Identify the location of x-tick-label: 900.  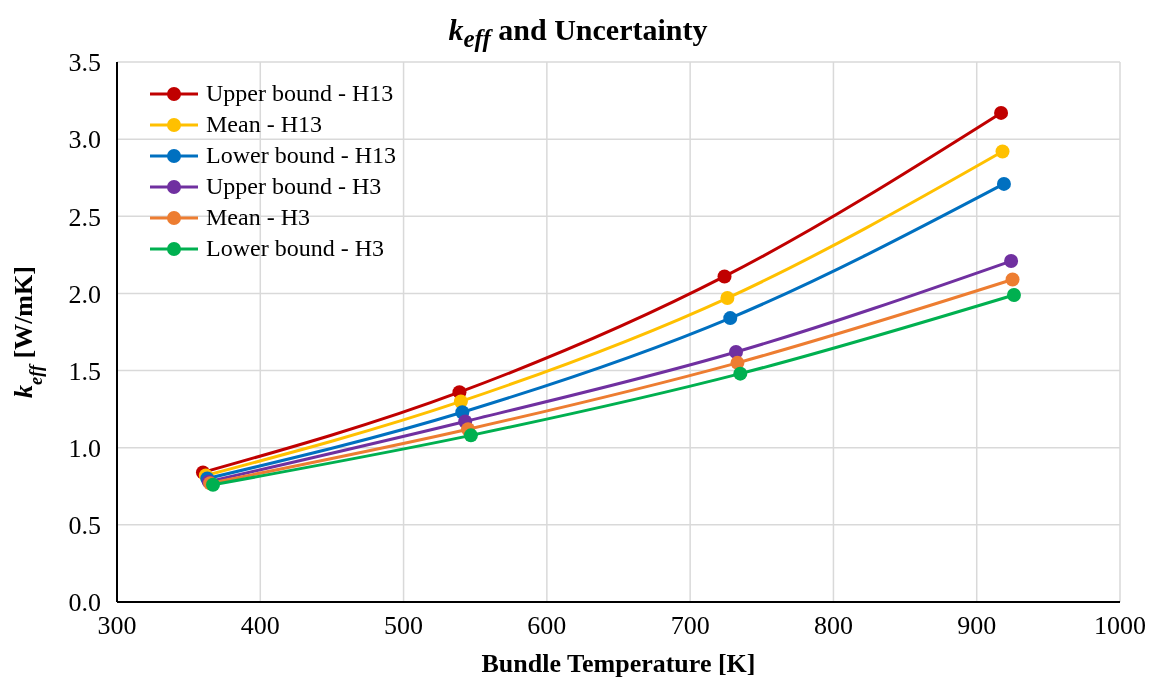
(977, 626).